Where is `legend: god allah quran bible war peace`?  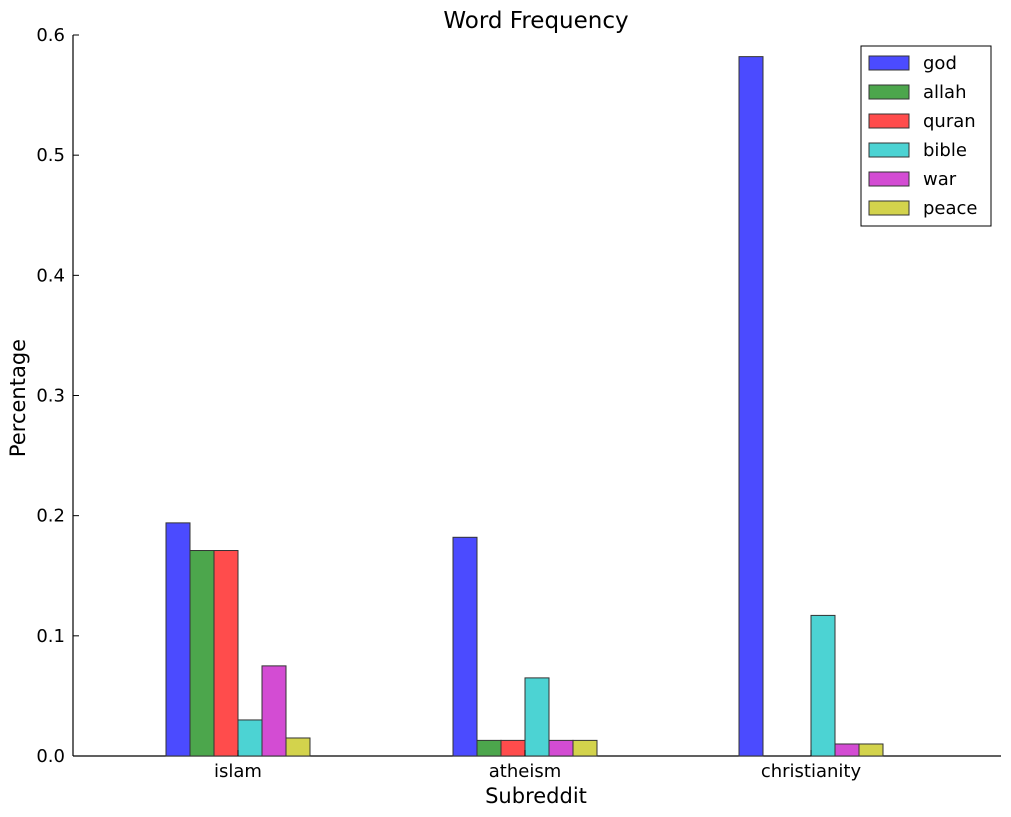 legend: god allah quran bible war peace is located at coordinates (926, 136).